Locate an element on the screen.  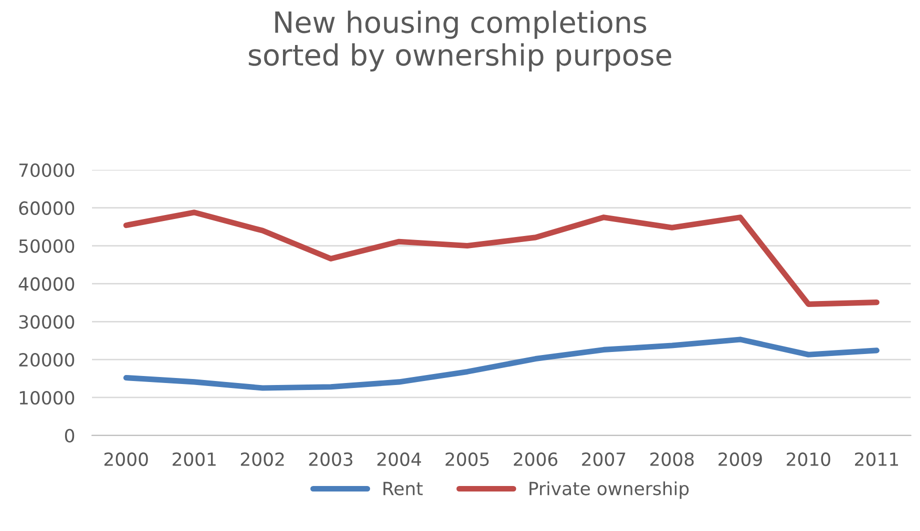
x-tick-label: 2010 is located at coordinates (808, 459).